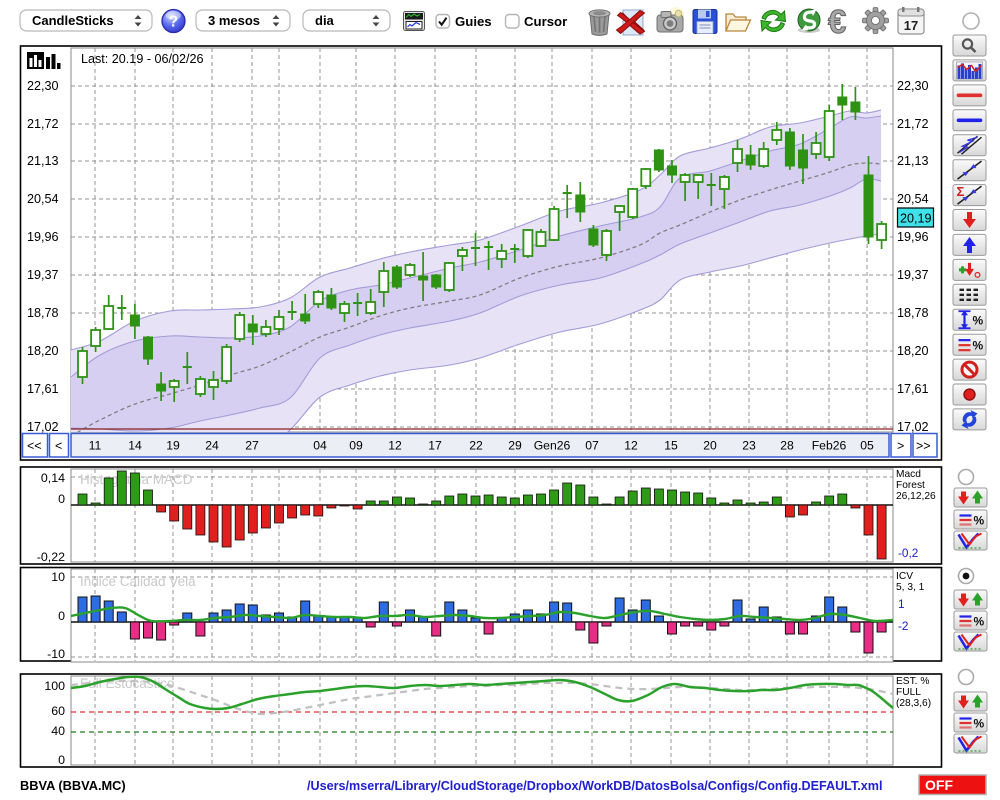 Image resolution: width=1000 pixels, height=800 pixels. I want to click on svg-text: Macd, so click(908, 474).